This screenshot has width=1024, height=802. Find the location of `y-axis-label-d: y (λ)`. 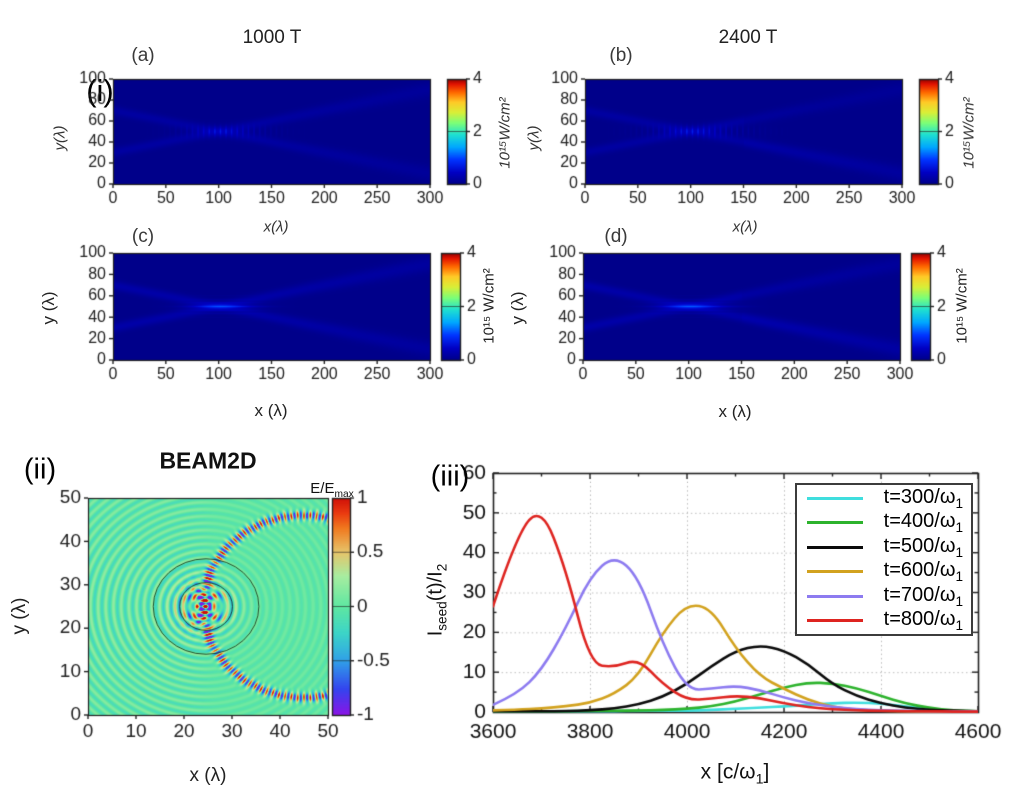

y-axis-label-d: y (λ) is located at coordinates (517, 308).